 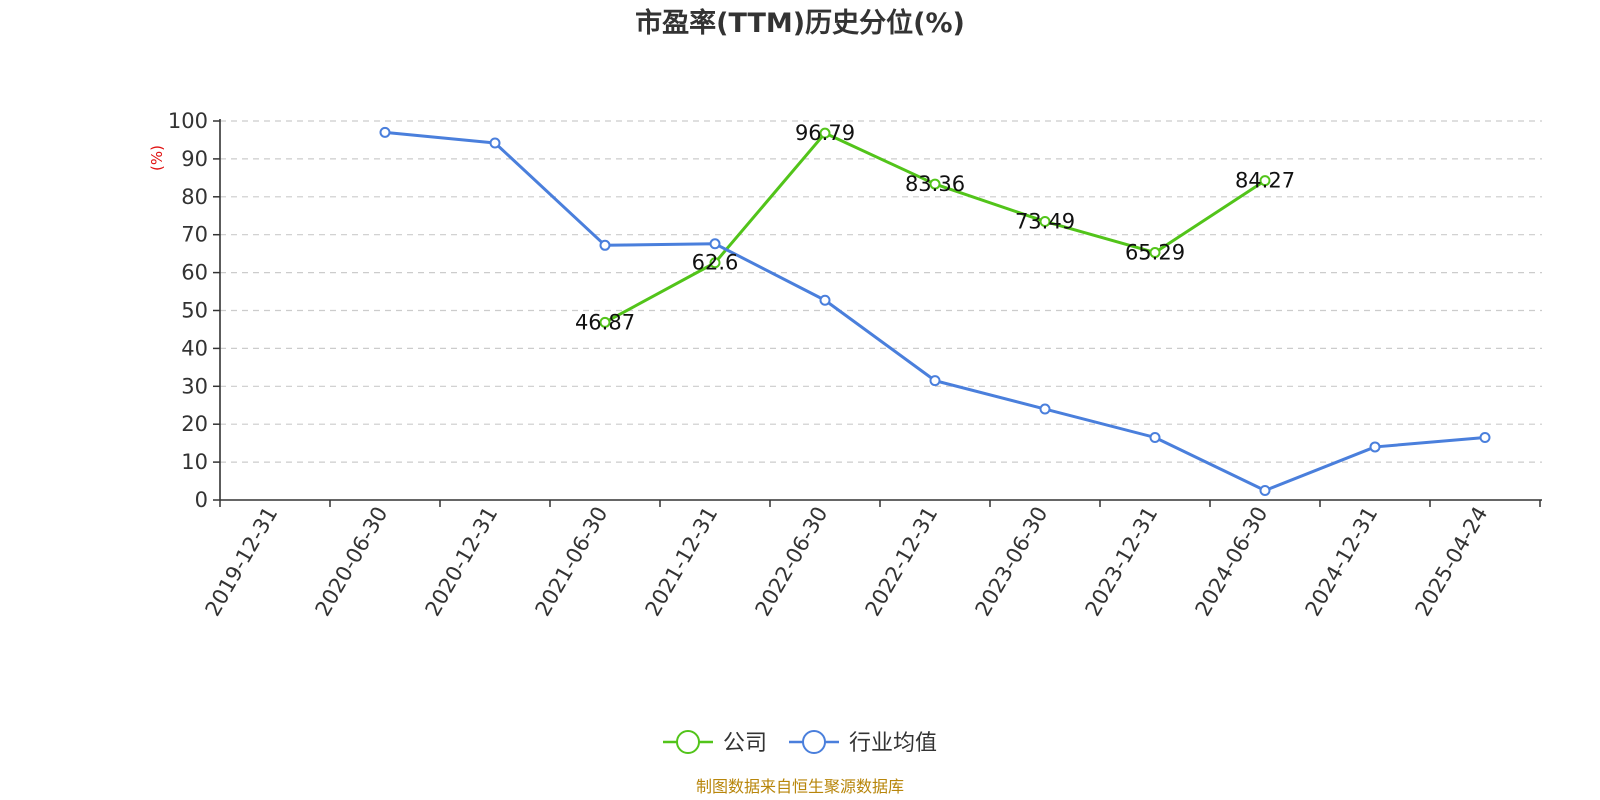 I want to click on data-label: 84.27, so click(x=1265, y=181).